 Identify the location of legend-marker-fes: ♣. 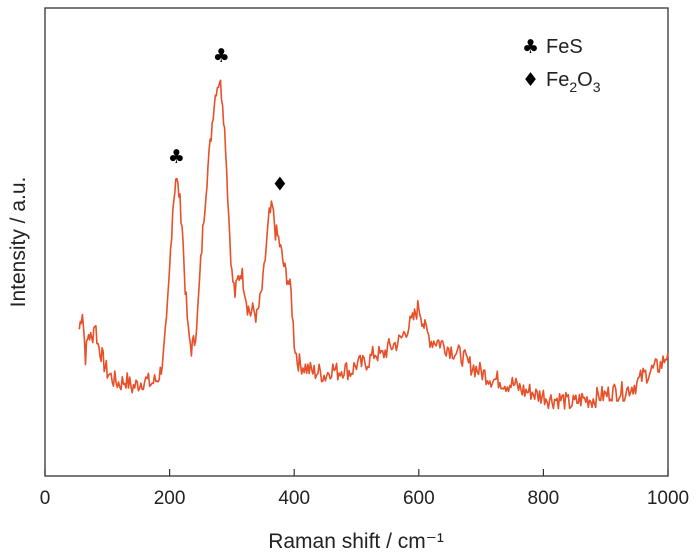
(530, 47).